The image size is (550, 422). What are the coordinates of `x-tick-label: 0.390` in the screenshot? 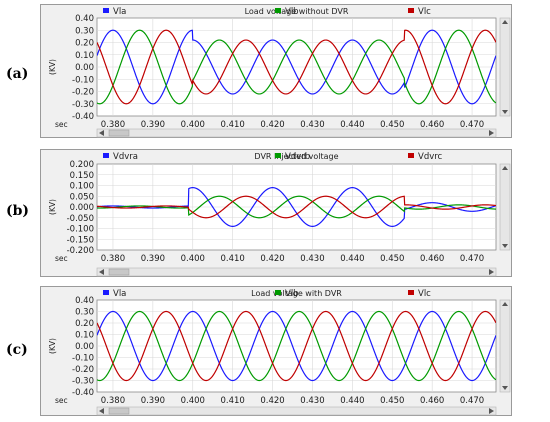 It's located at (153, 259).